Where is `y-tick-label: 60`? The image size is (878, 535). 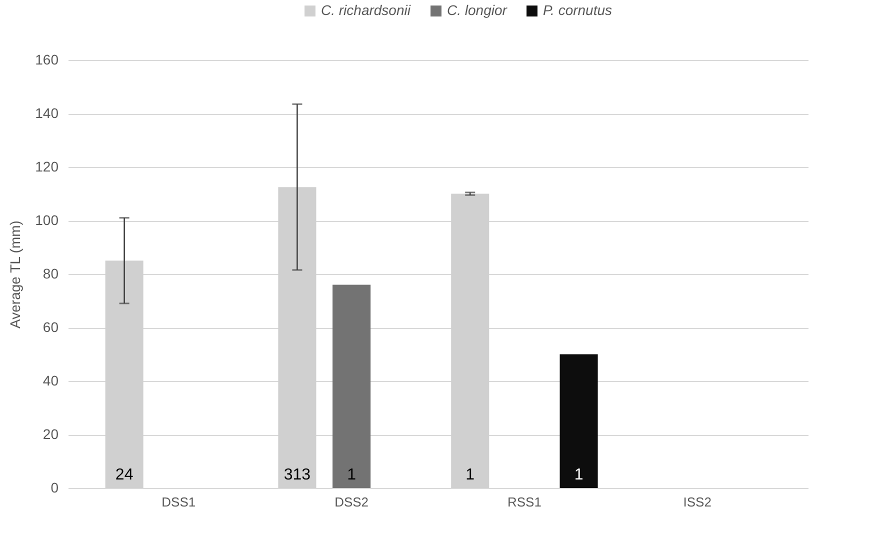 y-tick-label: 60 is located at coordinates (50, 327).